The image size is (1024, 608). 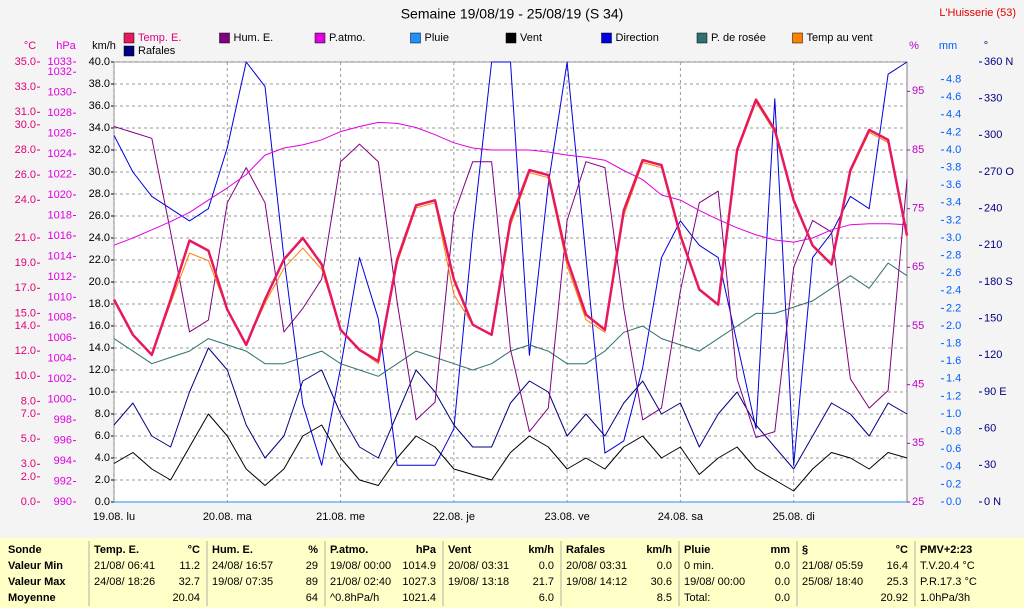 I want to click on cell-value: 1.0hPa/3h, so click(x=945, y=598).